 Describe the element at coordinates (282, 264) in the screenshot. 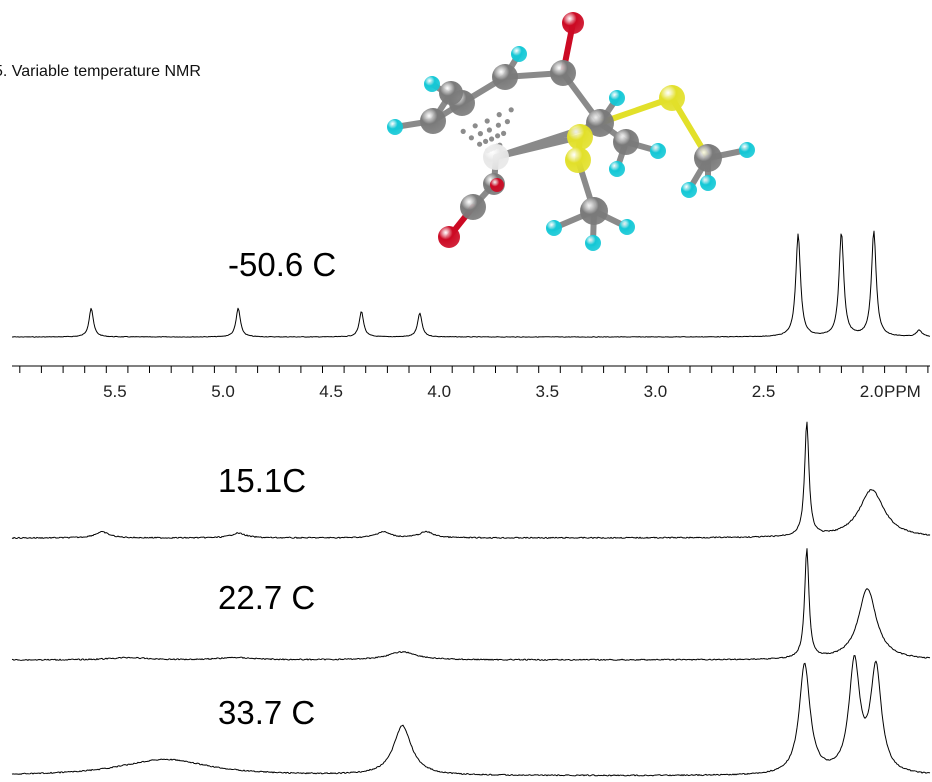

I see `temperature-label: -50.6 C` at that location.